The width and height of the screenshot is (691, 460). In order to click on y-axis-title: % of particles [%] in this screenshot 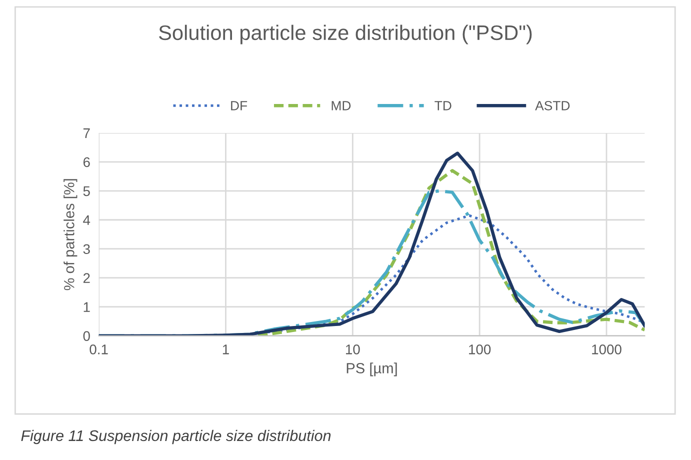, I will do `click(71, 234)`.